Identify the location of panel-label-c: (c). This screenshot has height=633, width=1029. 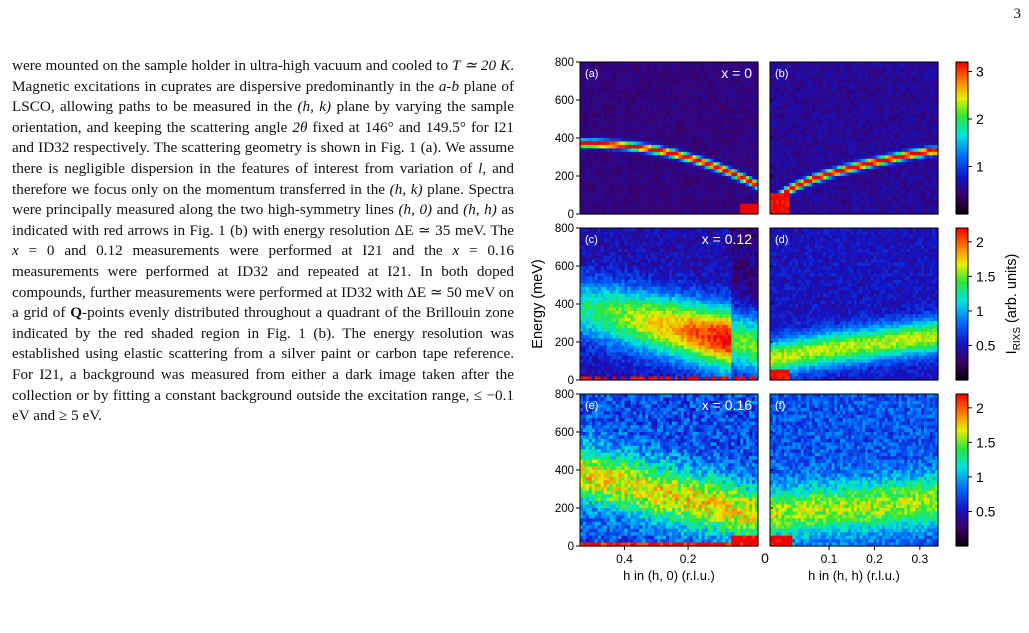
(591, 240).